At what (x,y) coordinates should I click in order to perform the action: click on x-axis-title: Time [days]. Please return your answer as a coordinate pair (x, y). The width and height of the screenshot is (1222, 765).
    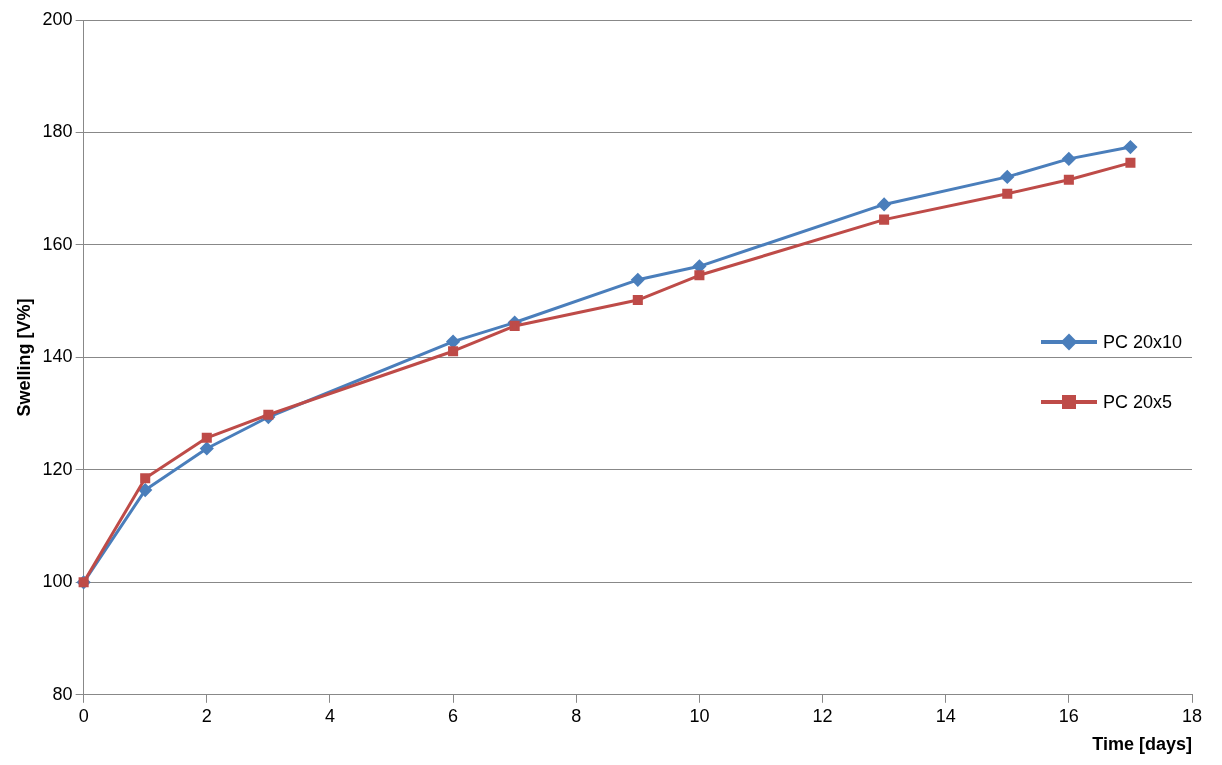
    Looking at the image, I should click on (1142, 744).